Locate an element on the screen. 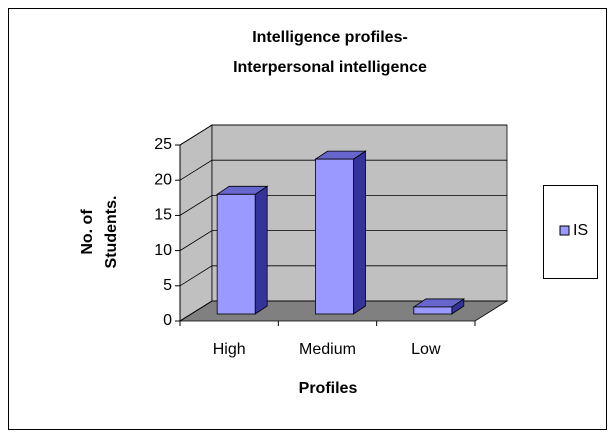 This screenshot has width=615, height=437. legend-label: IS is located at coordinates (580, 230).